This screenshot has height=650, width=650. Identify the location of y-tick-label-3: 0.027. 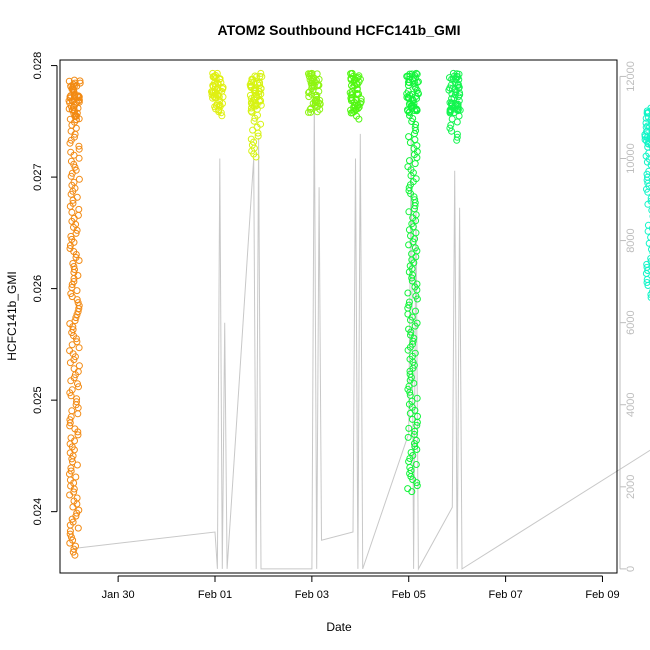
(38, 177).